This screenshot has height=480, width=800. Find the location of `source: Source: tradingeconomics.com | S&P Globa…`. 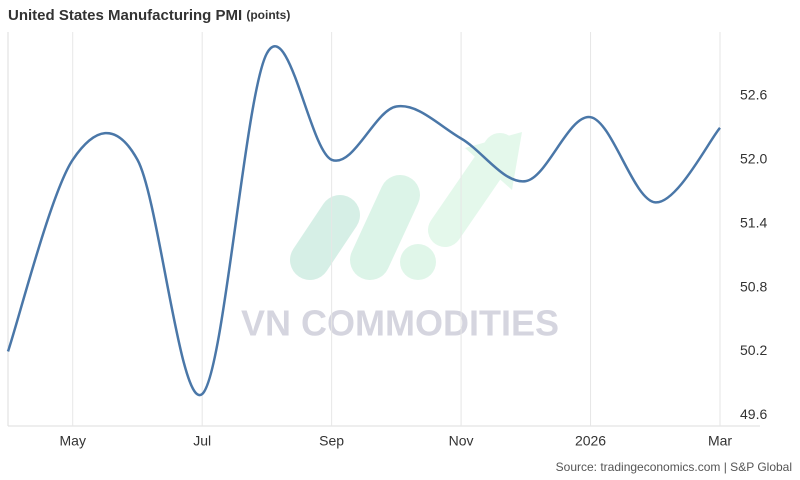

source: Source: tradingeconomics.com | S&P Globa… is located at coordinates (674, 467).